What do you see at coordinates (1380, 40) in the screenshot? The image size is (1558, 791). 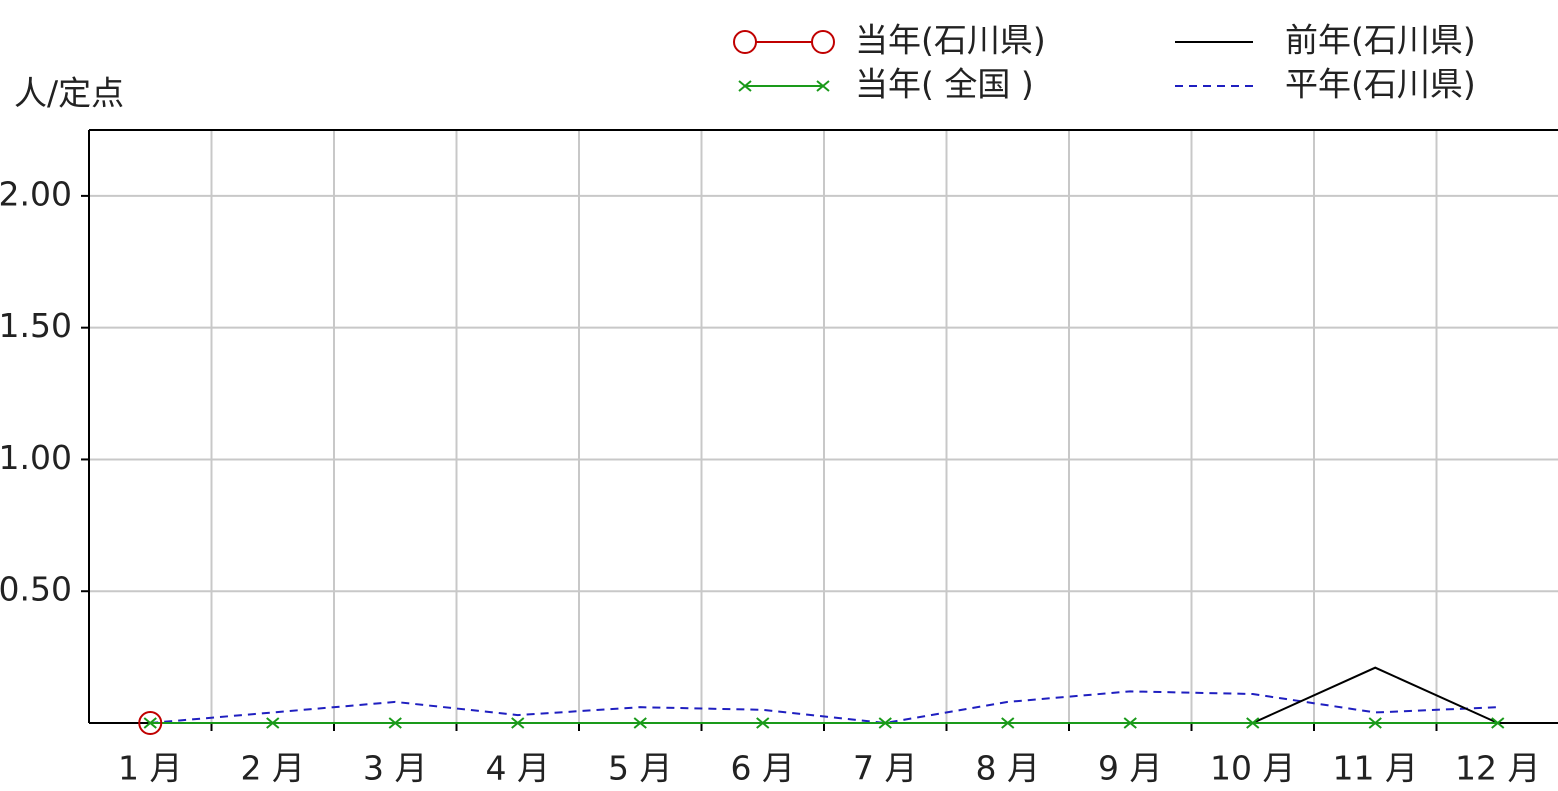 I see `legend-label: 前年(石川県)` at bounding box center [1380, 40].